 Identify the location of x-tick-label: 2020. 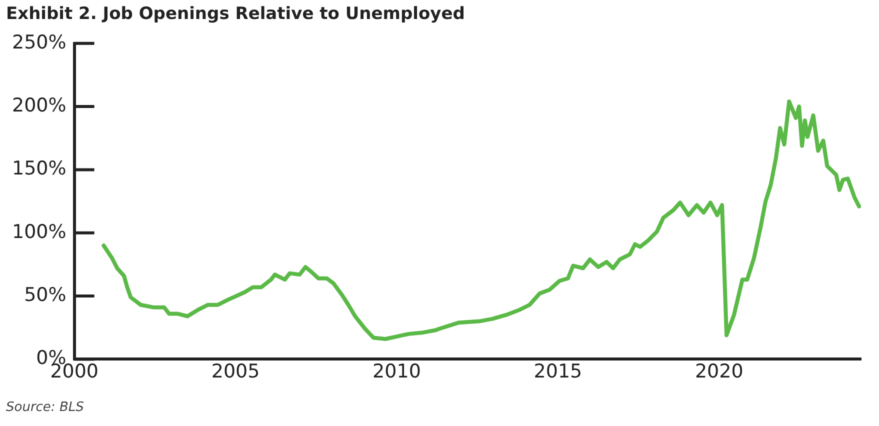
(719, 371).